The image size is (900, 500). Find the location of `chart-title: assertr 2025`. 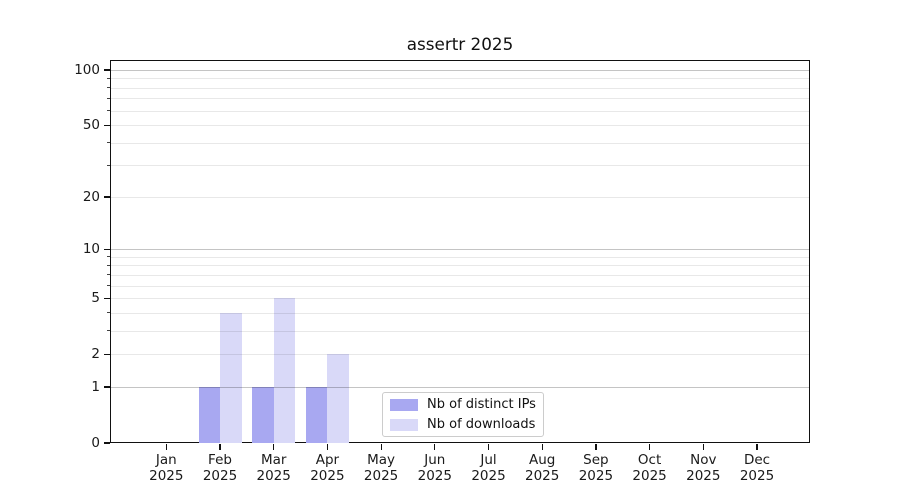

chart-title: assertr 2025 is located at coordinates (460, 44).